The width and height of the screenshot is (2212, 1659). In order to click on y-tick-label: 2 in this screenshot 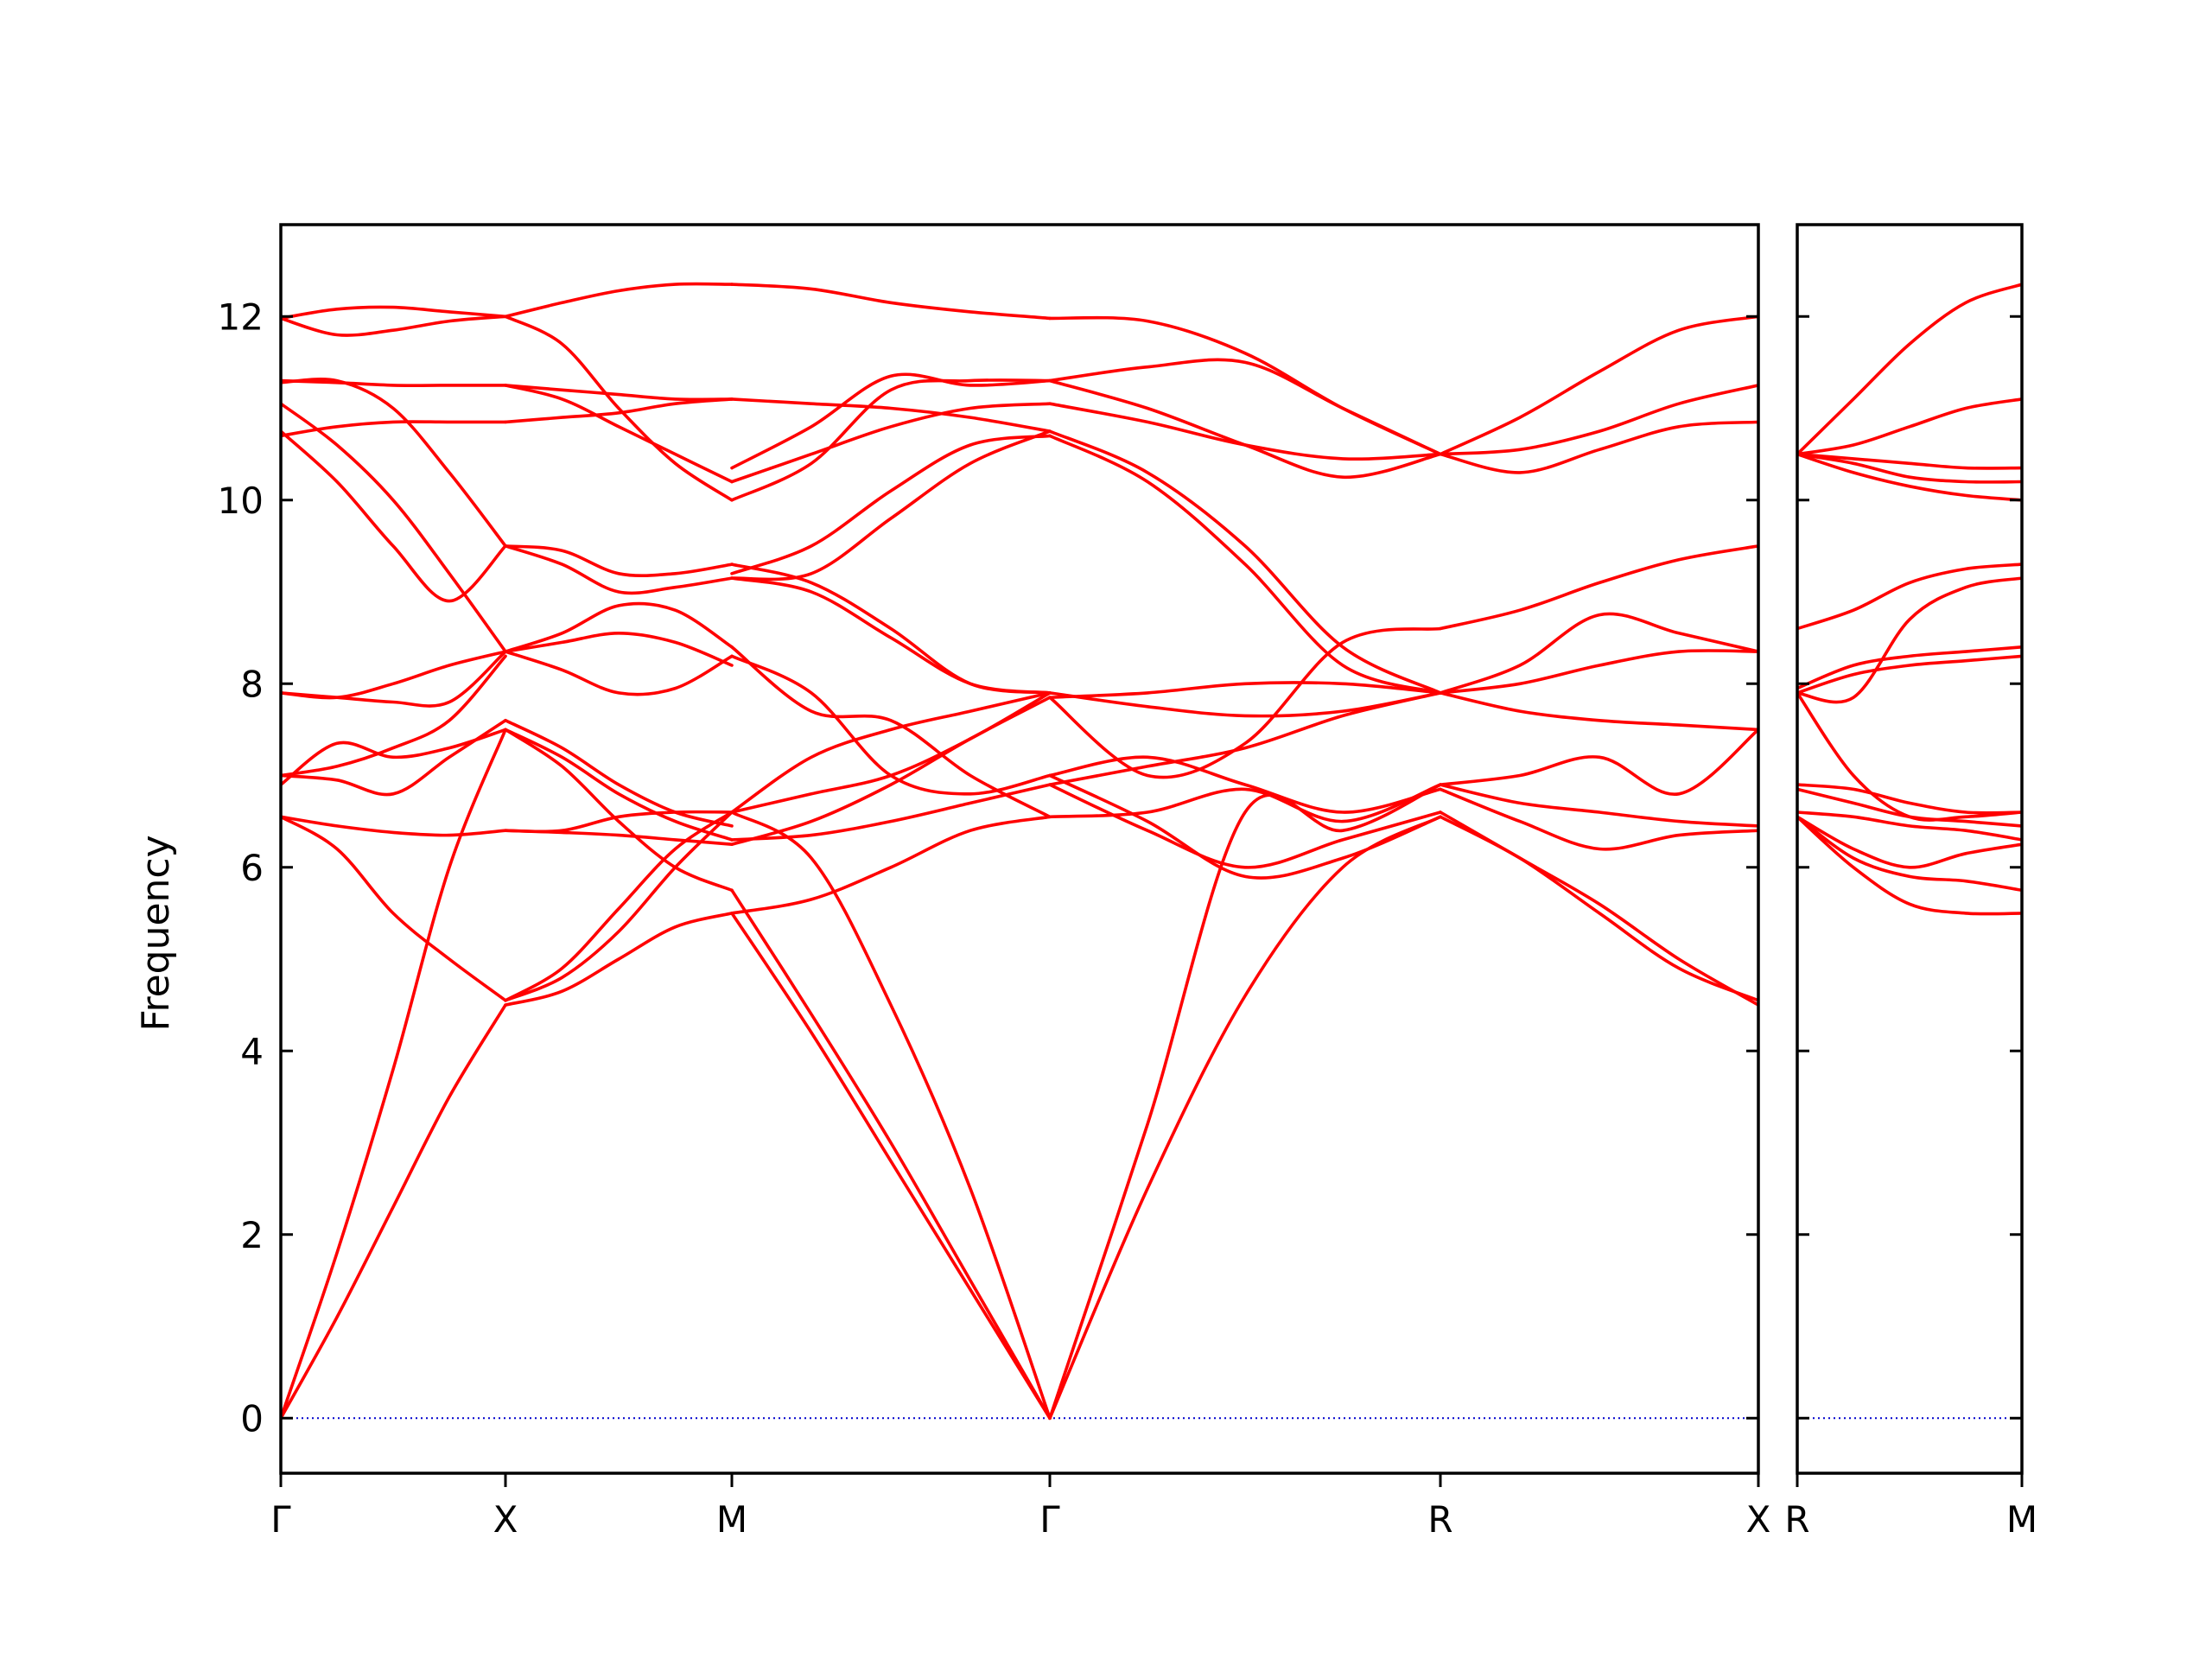, I will do `click(252, 1235)`.